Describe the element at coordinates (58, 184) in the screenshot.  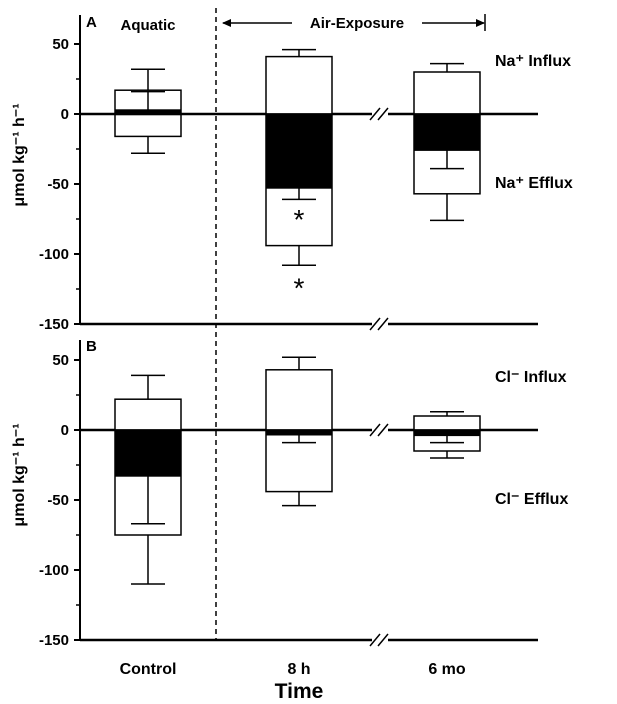
I see `panel-a-ytick-label: -50` at that location.